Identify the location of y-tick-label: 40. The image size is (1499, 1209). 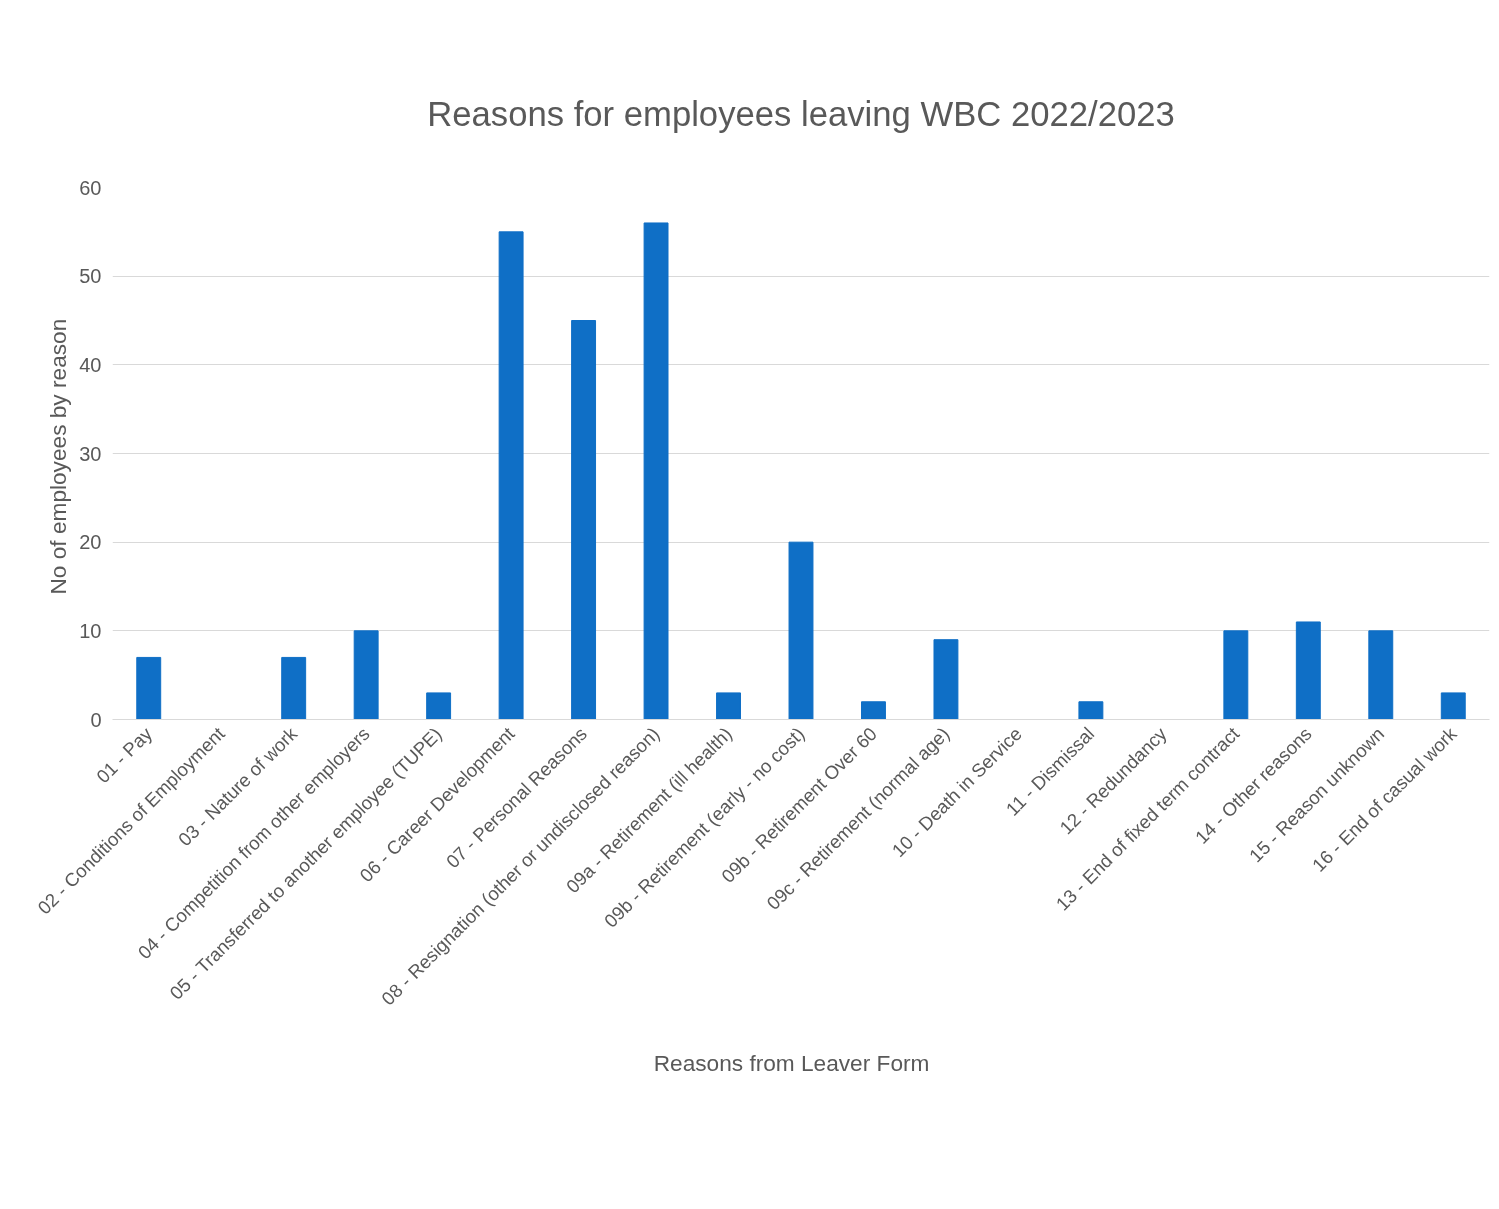
(90, 364).